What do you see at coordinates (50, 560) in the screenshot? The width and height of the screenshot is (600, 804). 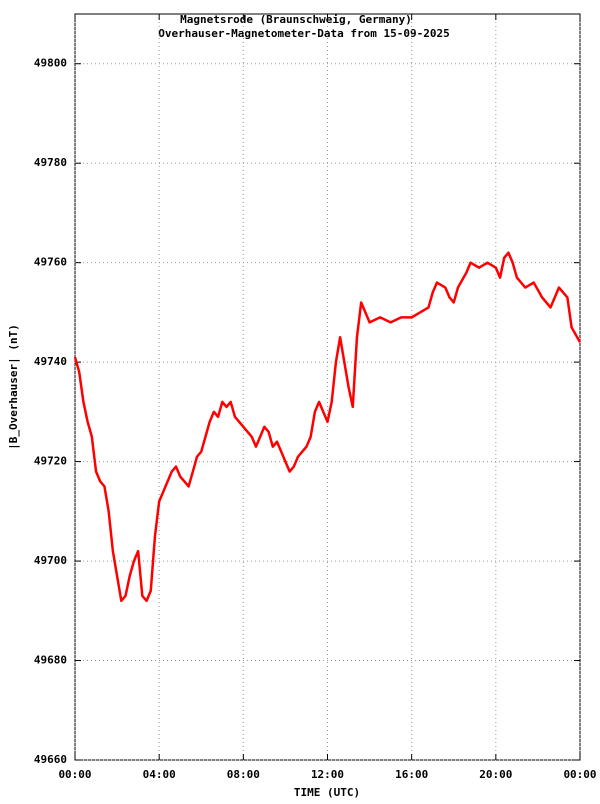 I see `y-tick-label: 49700` at bounding box center [50, 560].